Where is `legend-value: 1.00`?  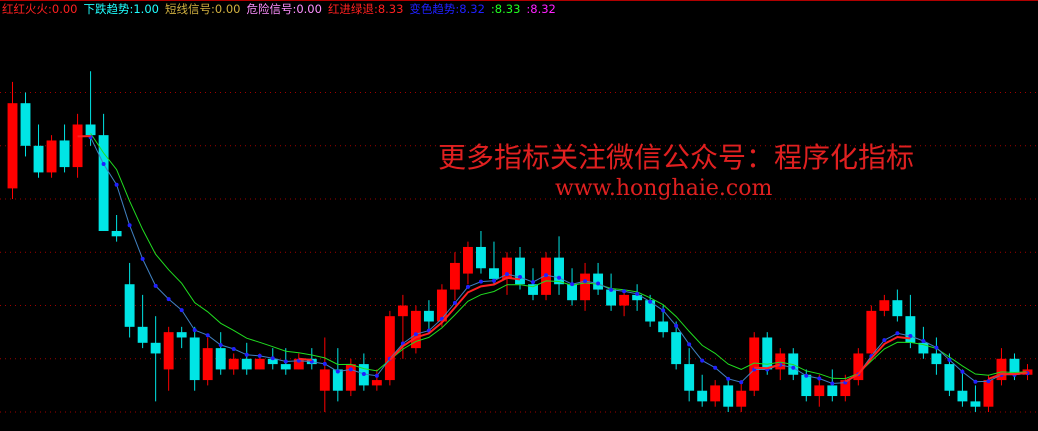
legend-value: 1.00 is located at coordinates (146, 9).